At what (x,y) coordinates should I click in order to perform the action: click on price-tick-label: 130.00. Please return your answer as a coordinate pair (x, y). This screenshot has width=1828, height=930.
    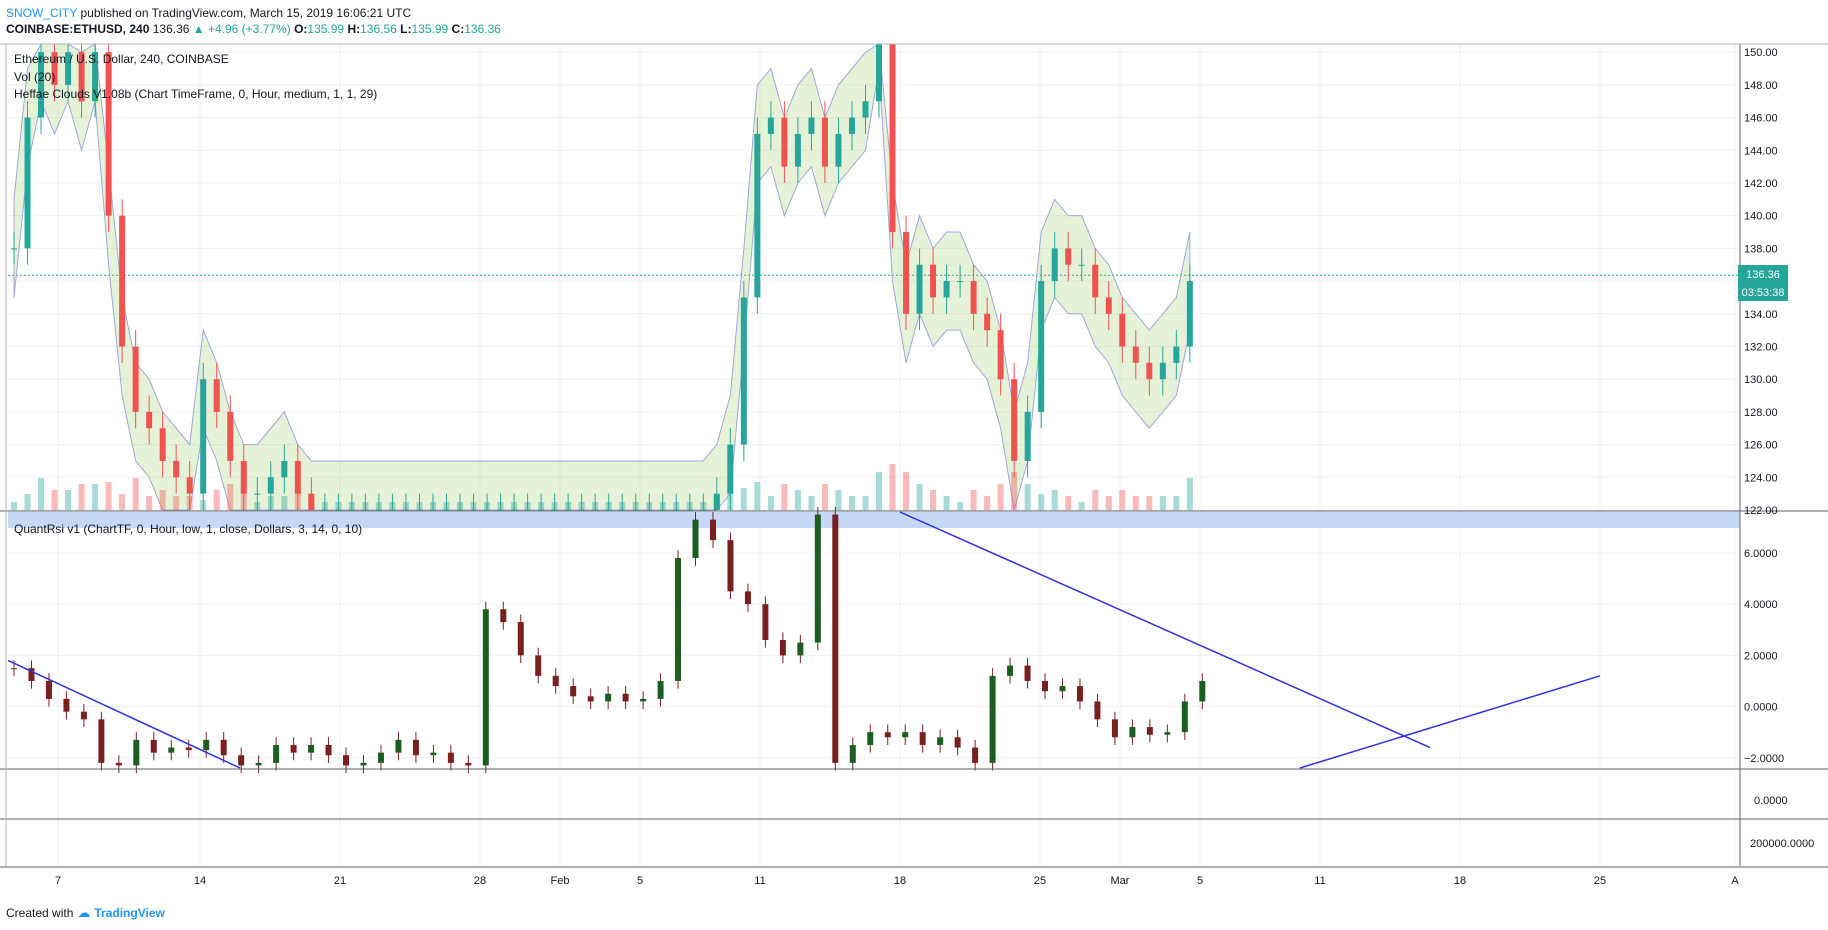
    Looking at the image, I should click on (1761, 380).